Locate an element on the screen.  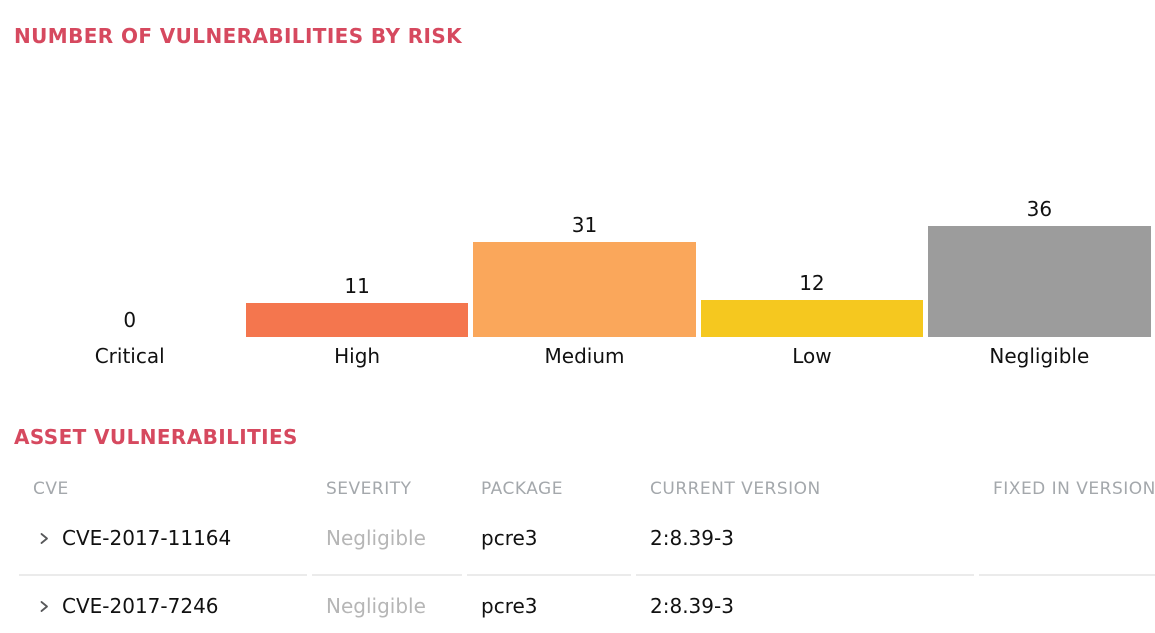
bar-group-high: 11 is located at coordinates (356, 192).